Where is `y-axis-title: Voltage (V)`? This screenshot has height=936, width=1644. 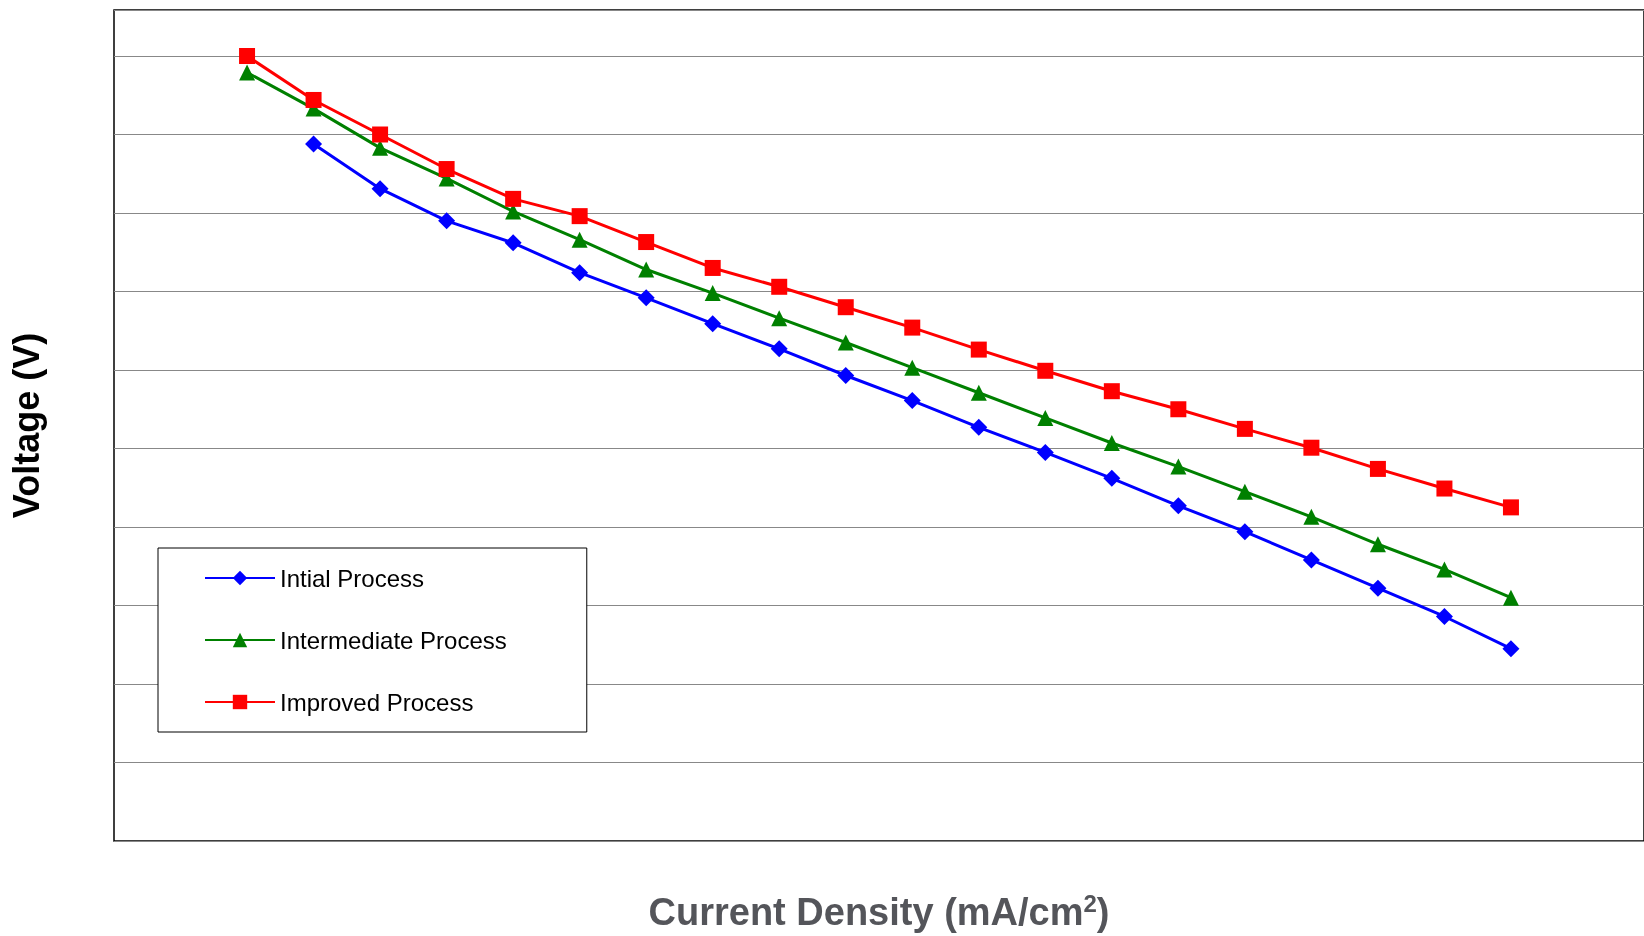 y-axis-title: Voltage (V) is located at coordinates (26, 425).